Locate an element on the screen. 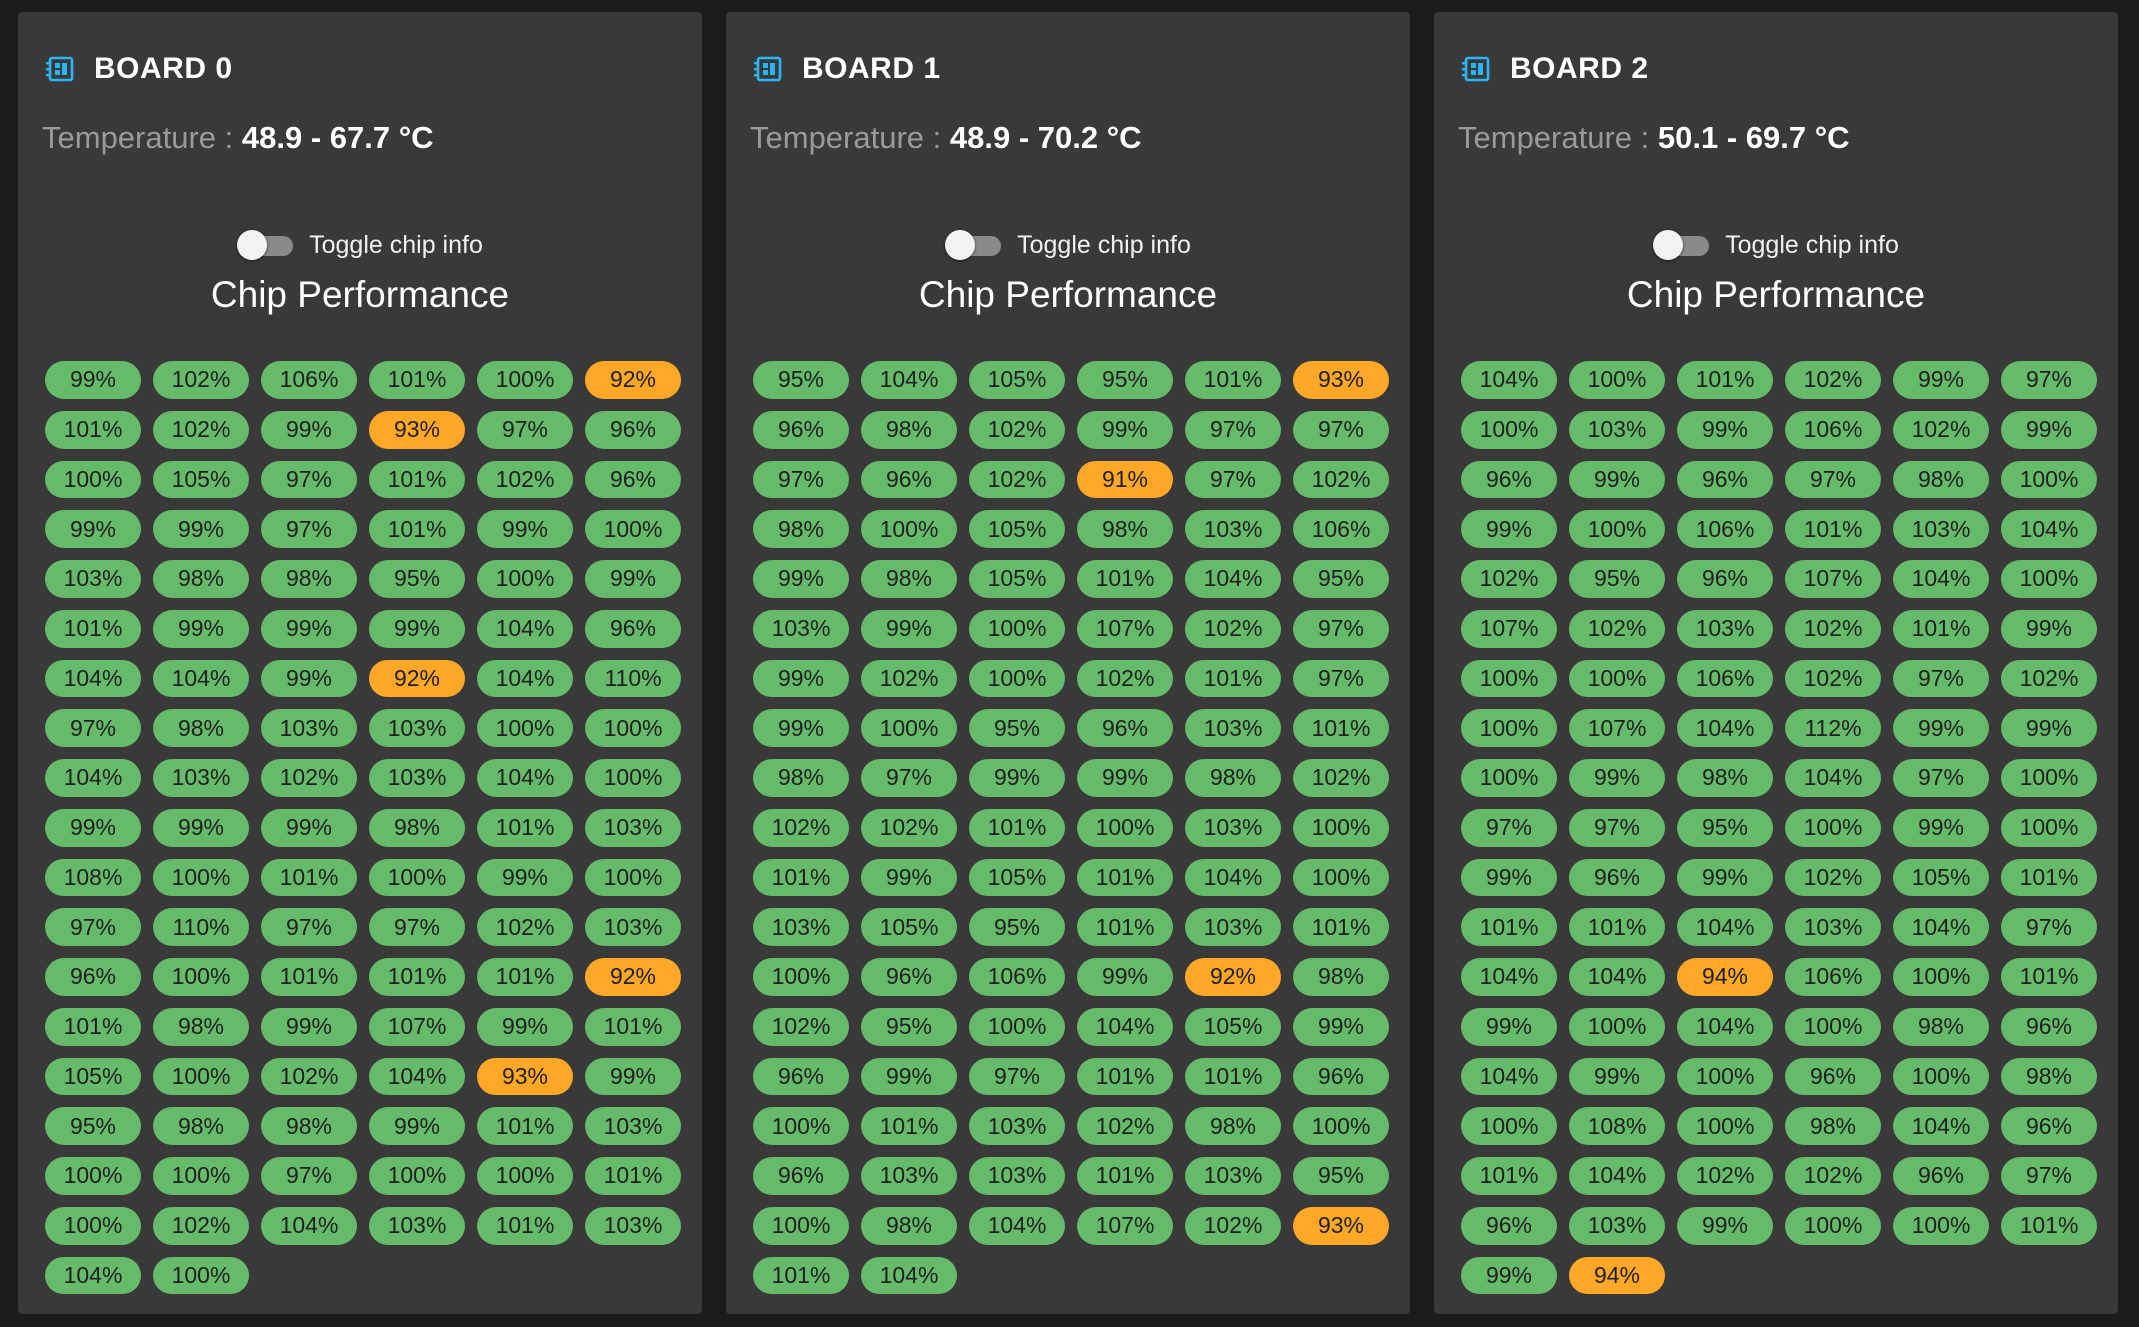 The width and height of the screenshot is (2139, 1327). chip-badge: 92% is located at coordinates (633, 977).